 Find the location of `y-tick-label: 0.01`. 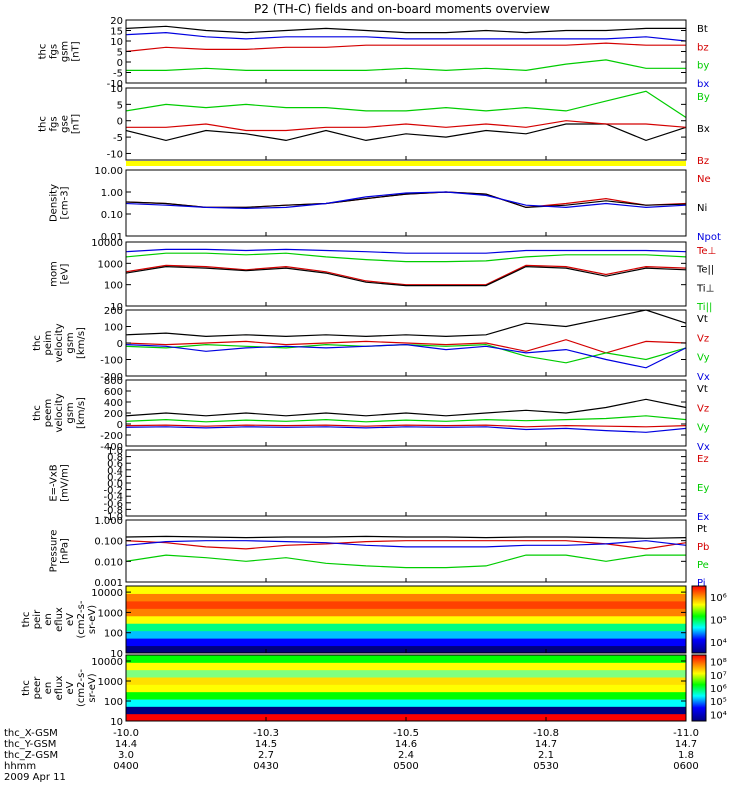

y-tick-label: 0.01 is located at coordinates (112, 237).